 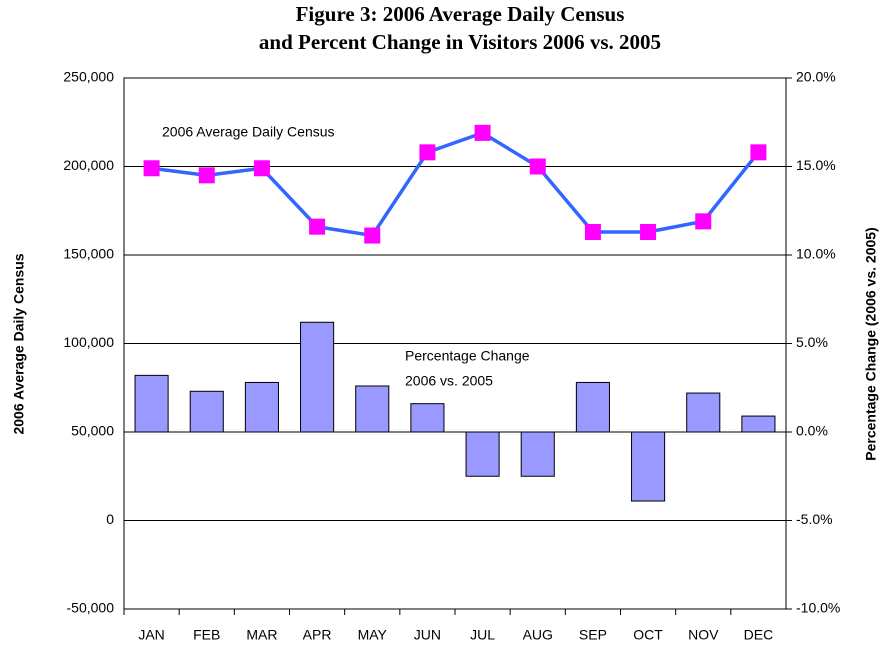 I want to click on y-tick-label: 200,000, so click(x=88, y=165).